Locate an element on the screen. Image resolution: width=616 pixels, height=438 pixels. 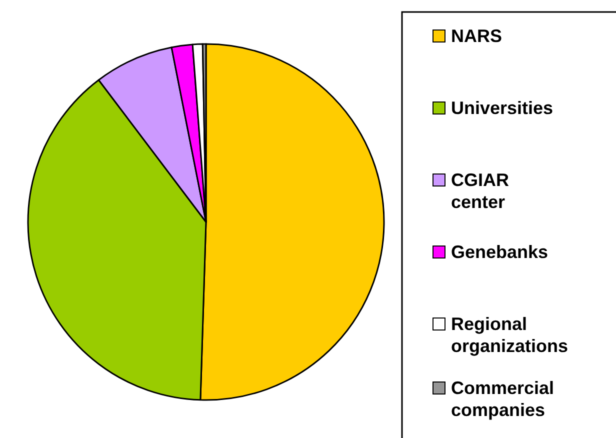
legend-label: Commercial companies is located at coordinates (502, 399).